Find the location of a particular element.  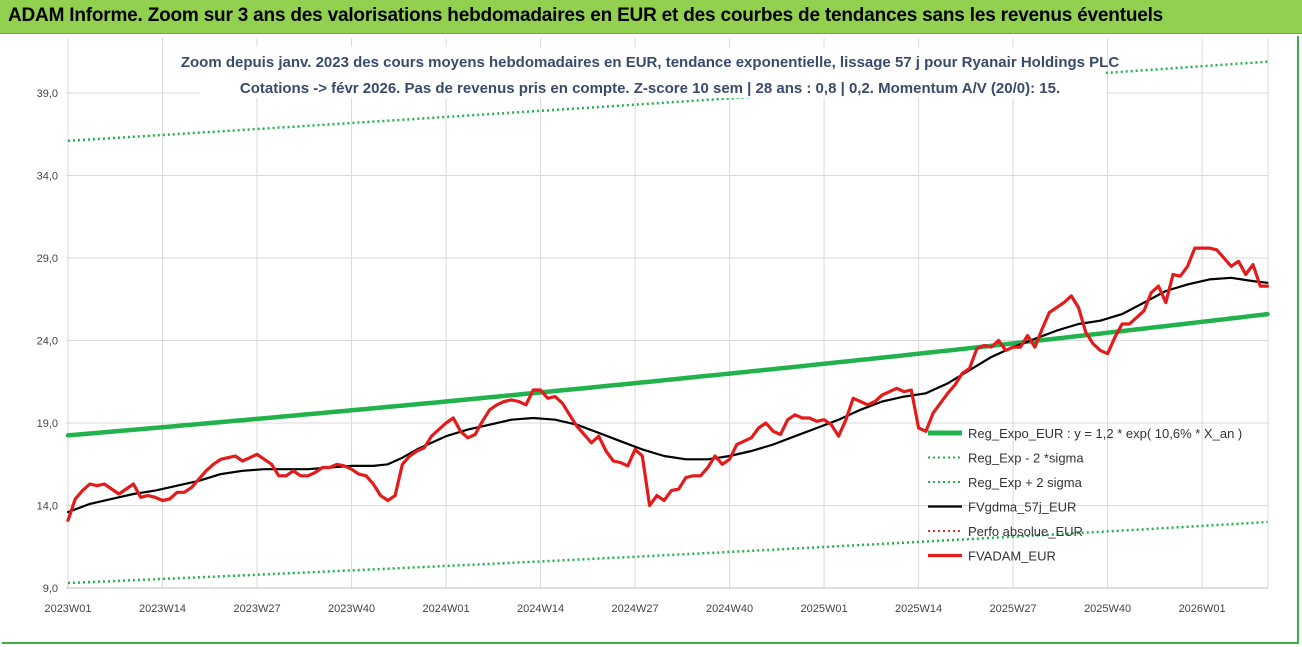

y-tick-label: 24,0 is located at coordinates (47, 342).